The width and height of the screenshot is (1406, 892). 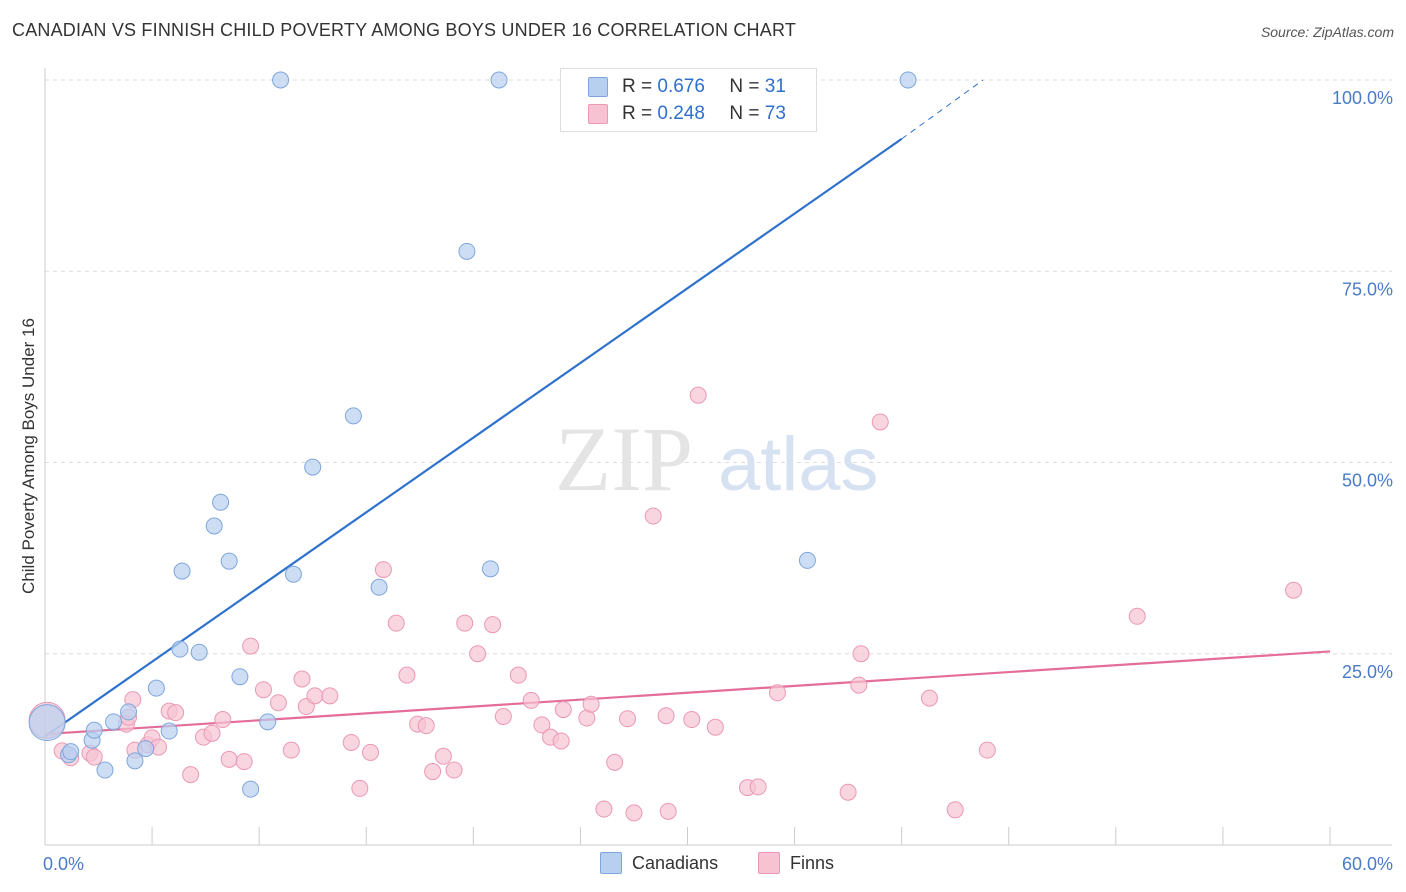 I want to click on correlation-legend: R = 0.676 N = 31 R = 0.248 N = 73, so click(x=688, y=100).